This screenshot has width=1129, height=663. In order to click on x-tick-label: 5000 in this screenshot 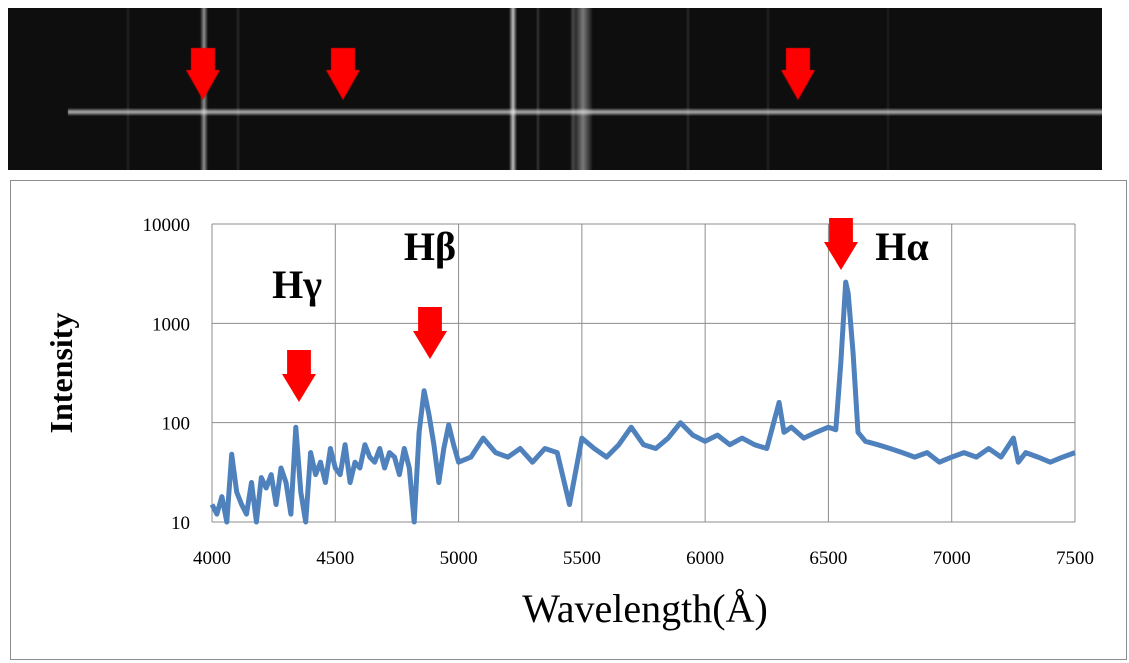, I will do `click(459, 558)`.